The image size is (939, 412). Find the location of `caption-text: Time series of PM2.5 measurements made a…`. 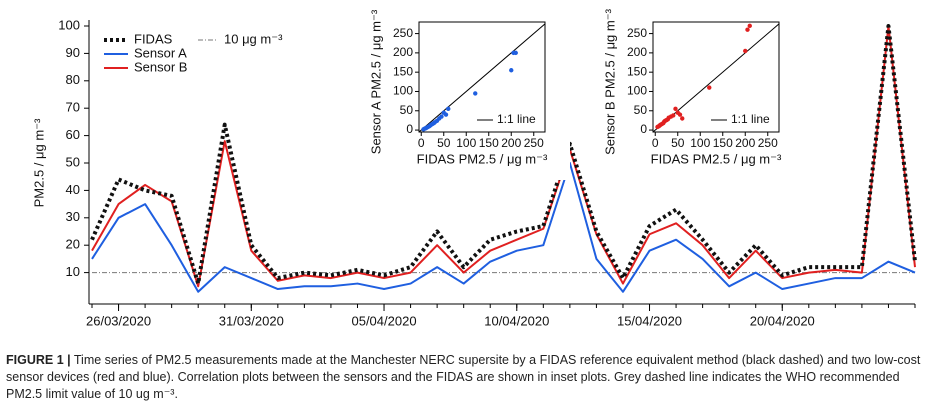

caption-text: Time series of PM2.5 measurements made a… is located at coordinates (463, 377).